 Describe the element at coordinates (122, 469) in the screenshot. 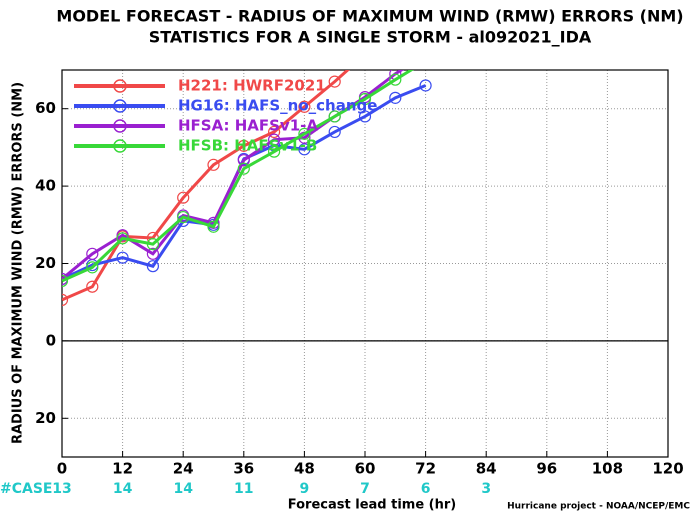

I see `x-tick-label: 12` at that location.